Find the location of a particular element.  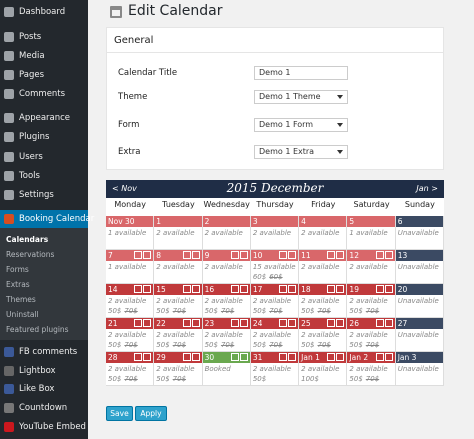

day-cell: 2 2 available is located at coordinates (226, 233).